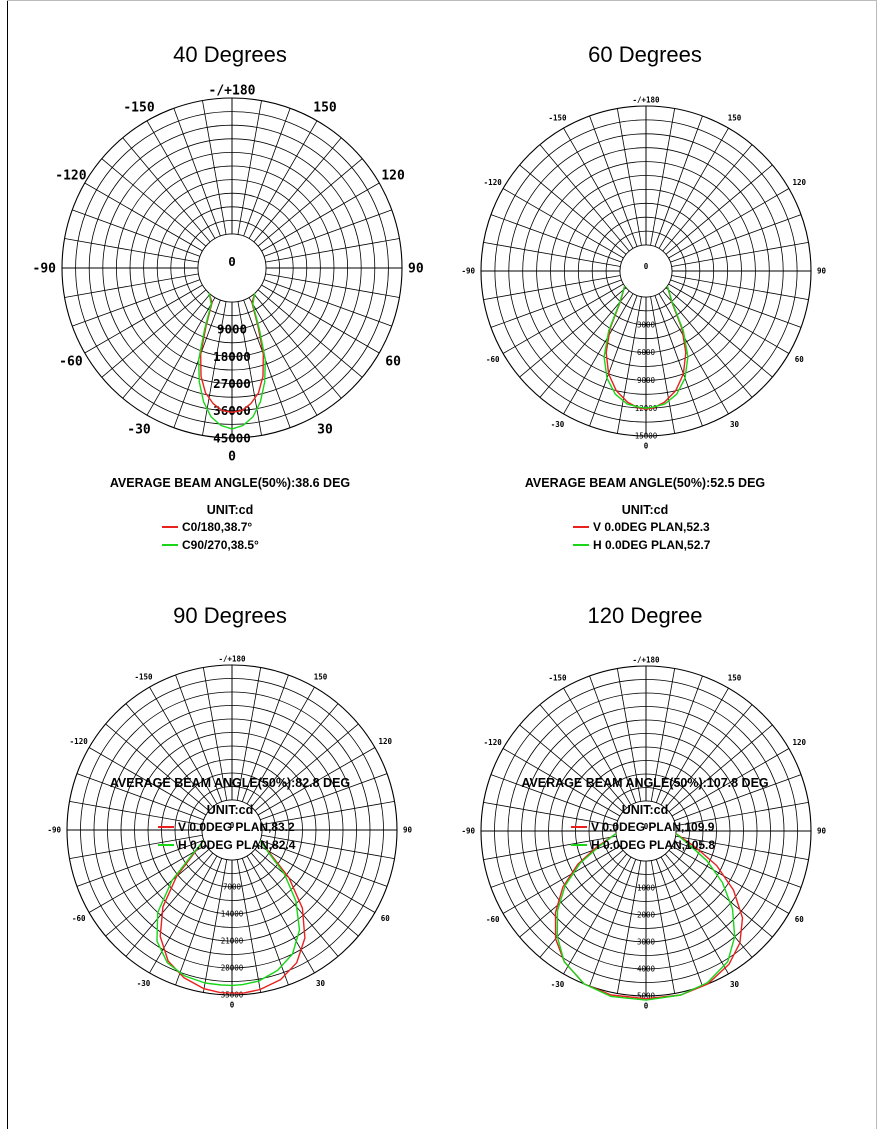 The image size is (877, 1129). What do you see at coordinates (646, 380) in the screenshot?
I see `radial-tick-label: 9000` at bounding box center [646, 380].